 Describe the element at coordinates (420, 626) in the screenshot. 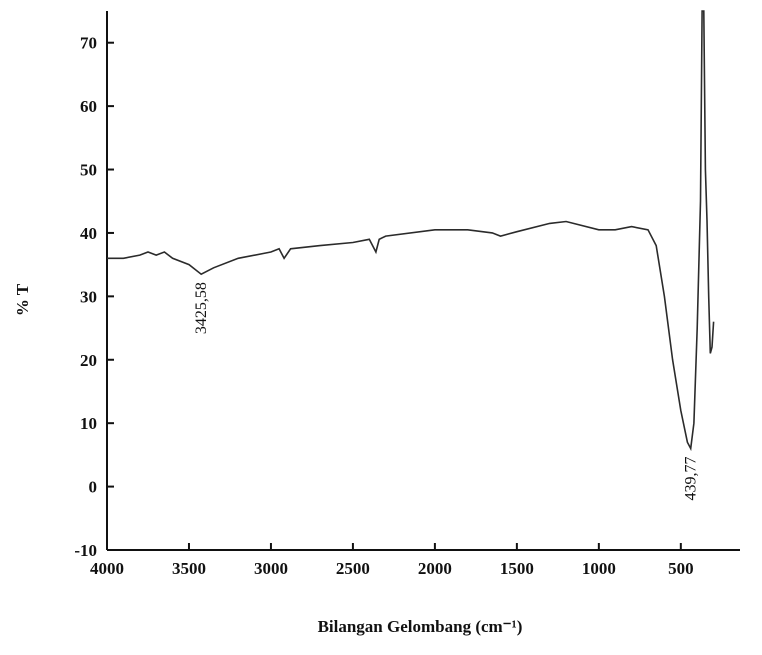

I see `x-axis-label: Bilangan Gelombang (cm⁻¹)` at that location.